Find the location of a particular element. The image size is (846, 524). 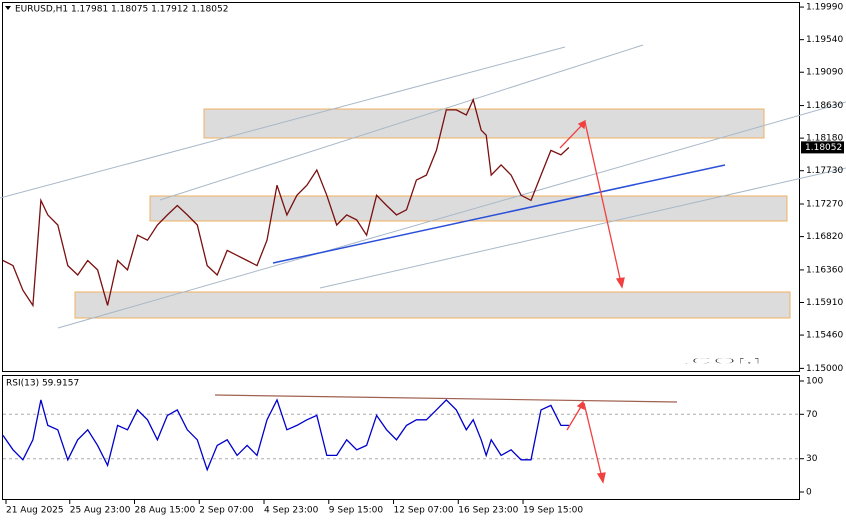

y-tick-label: 1.16360 is located at coordinates (824, 270).